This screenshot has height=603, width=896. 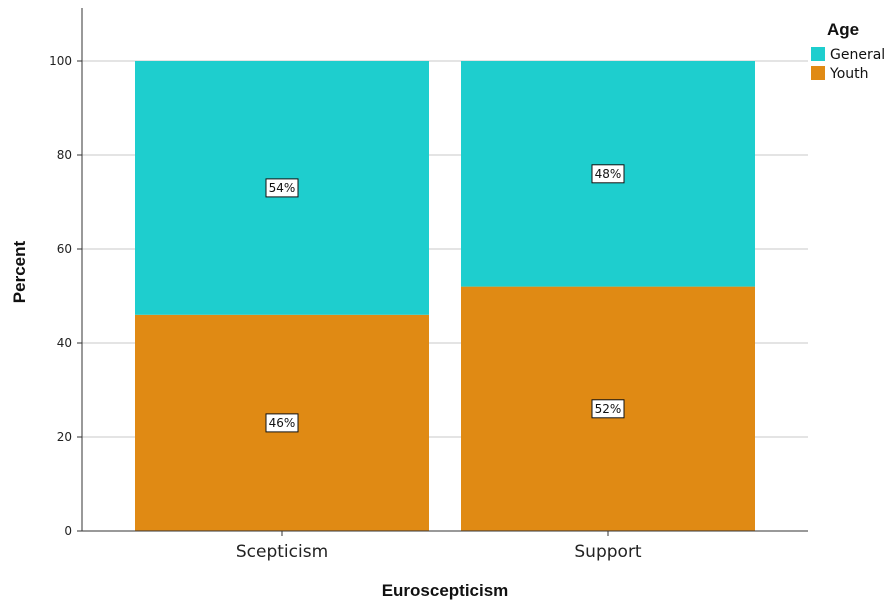 What do you see at coordinates (64, 437) in the screenshot?
I see `y-tick-label: 20` at bounding box center [64, 437].